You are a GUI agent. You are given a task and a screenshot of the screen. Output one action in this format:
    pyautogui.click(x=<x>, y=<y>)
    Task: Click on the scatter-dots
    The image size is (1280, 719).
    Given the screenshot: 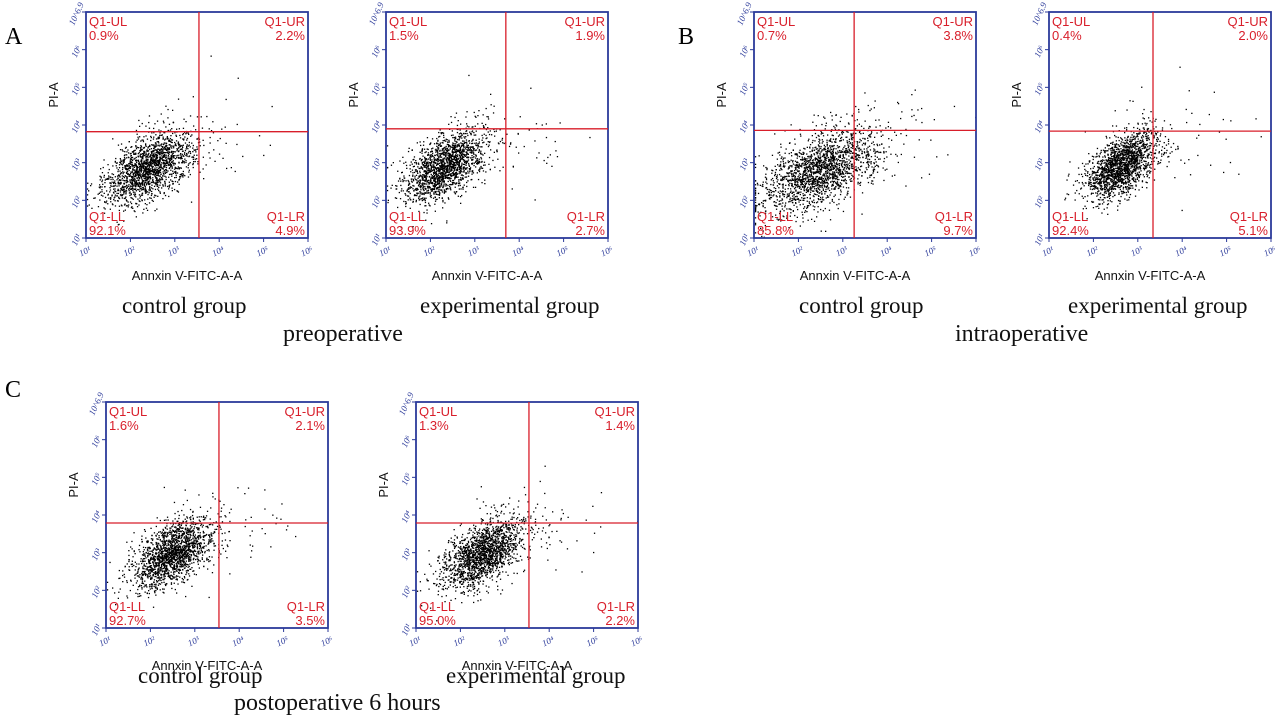 What is the action you would take?
    pyautogui.click(x=488, y=151)
    